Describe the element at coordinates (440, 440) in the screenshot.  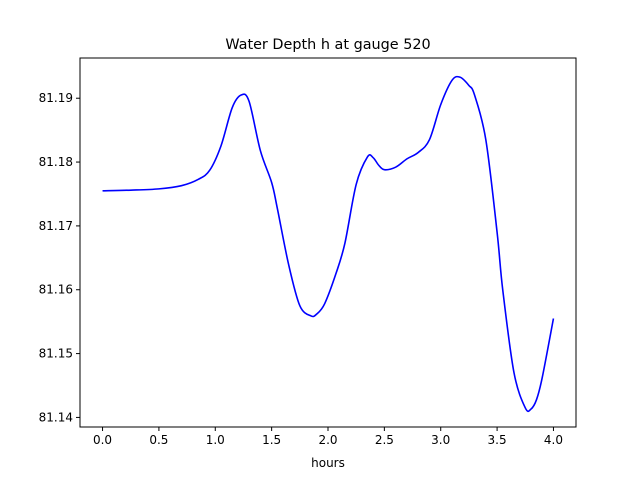
I see `x-tick-label: 3.0` at that location.